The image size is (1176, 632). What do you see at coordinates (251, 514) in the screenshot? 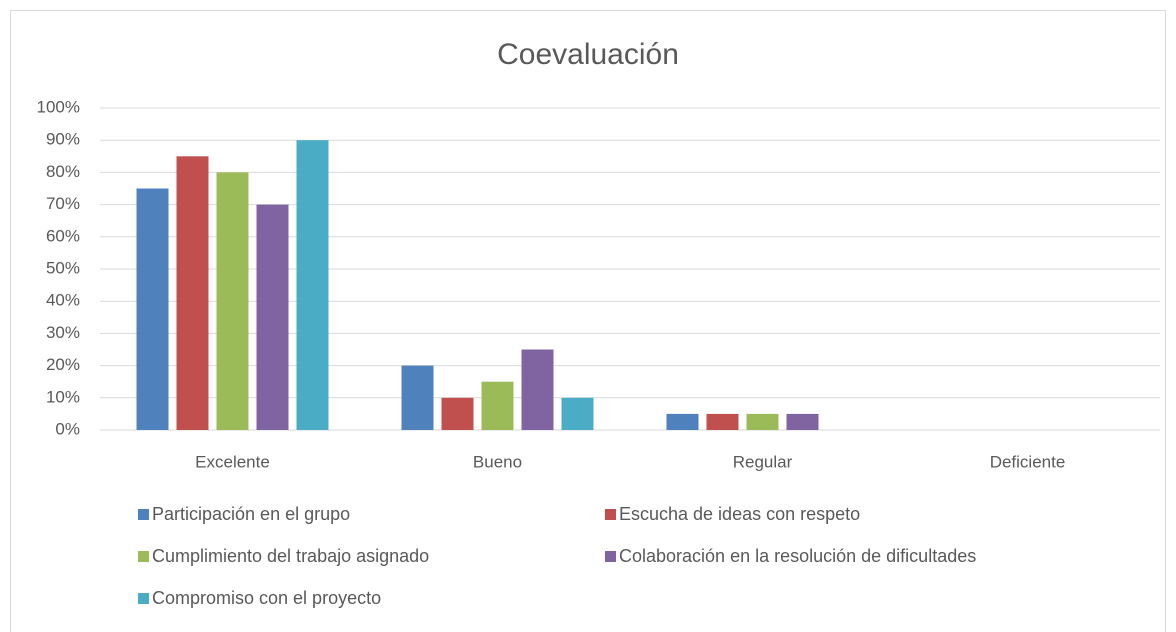
I see `legend-label: Participación en el grupo` at bounding box center [251, 514].